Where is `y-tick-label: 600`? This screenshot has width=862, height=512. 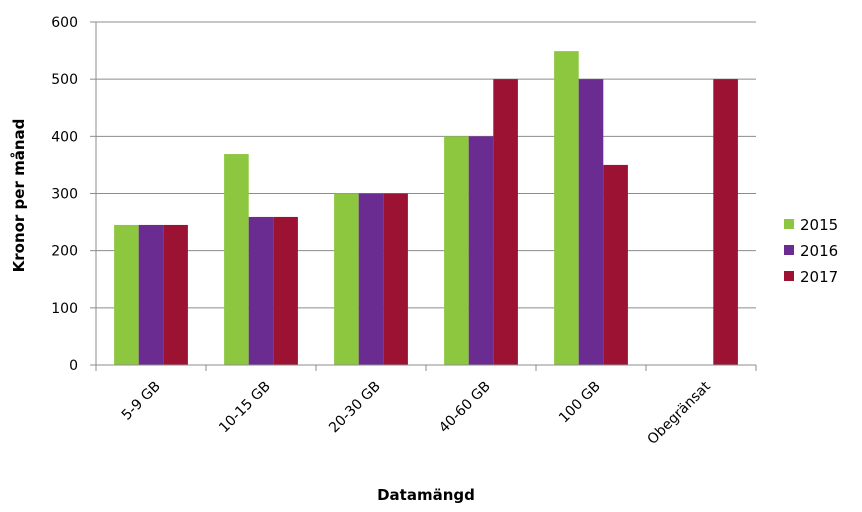 y-tick-label: 600 is located at coordinates (64, 23).